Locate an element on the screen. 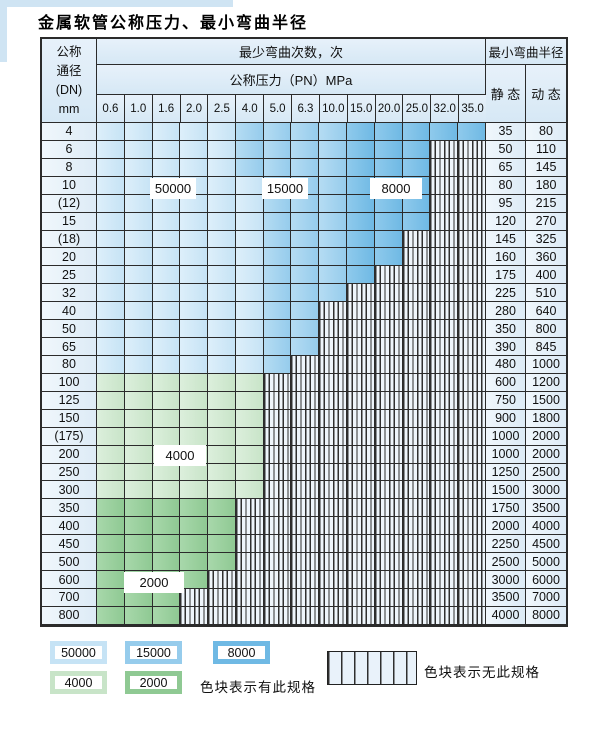  legend-swatch-8000: 8000 is located at coordinates (241, 652).